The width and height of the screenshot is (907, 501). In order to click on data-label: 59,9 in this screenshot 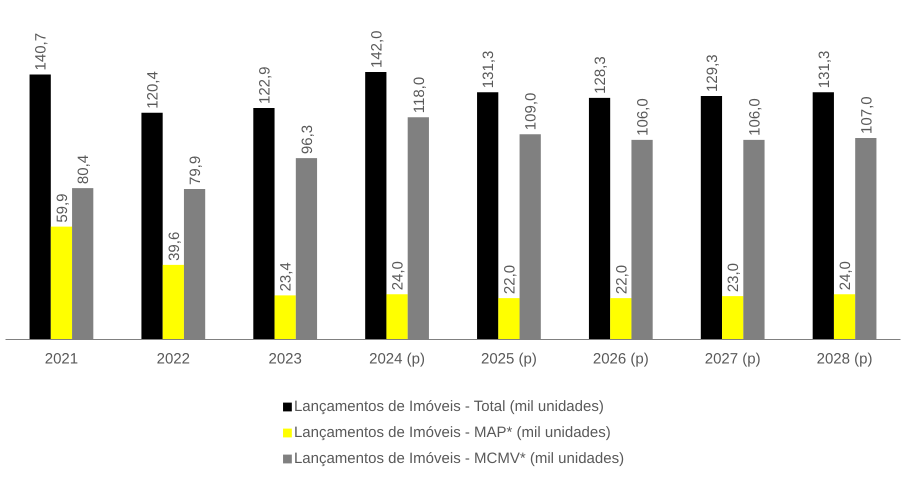, I will do `click(62, 208)`.